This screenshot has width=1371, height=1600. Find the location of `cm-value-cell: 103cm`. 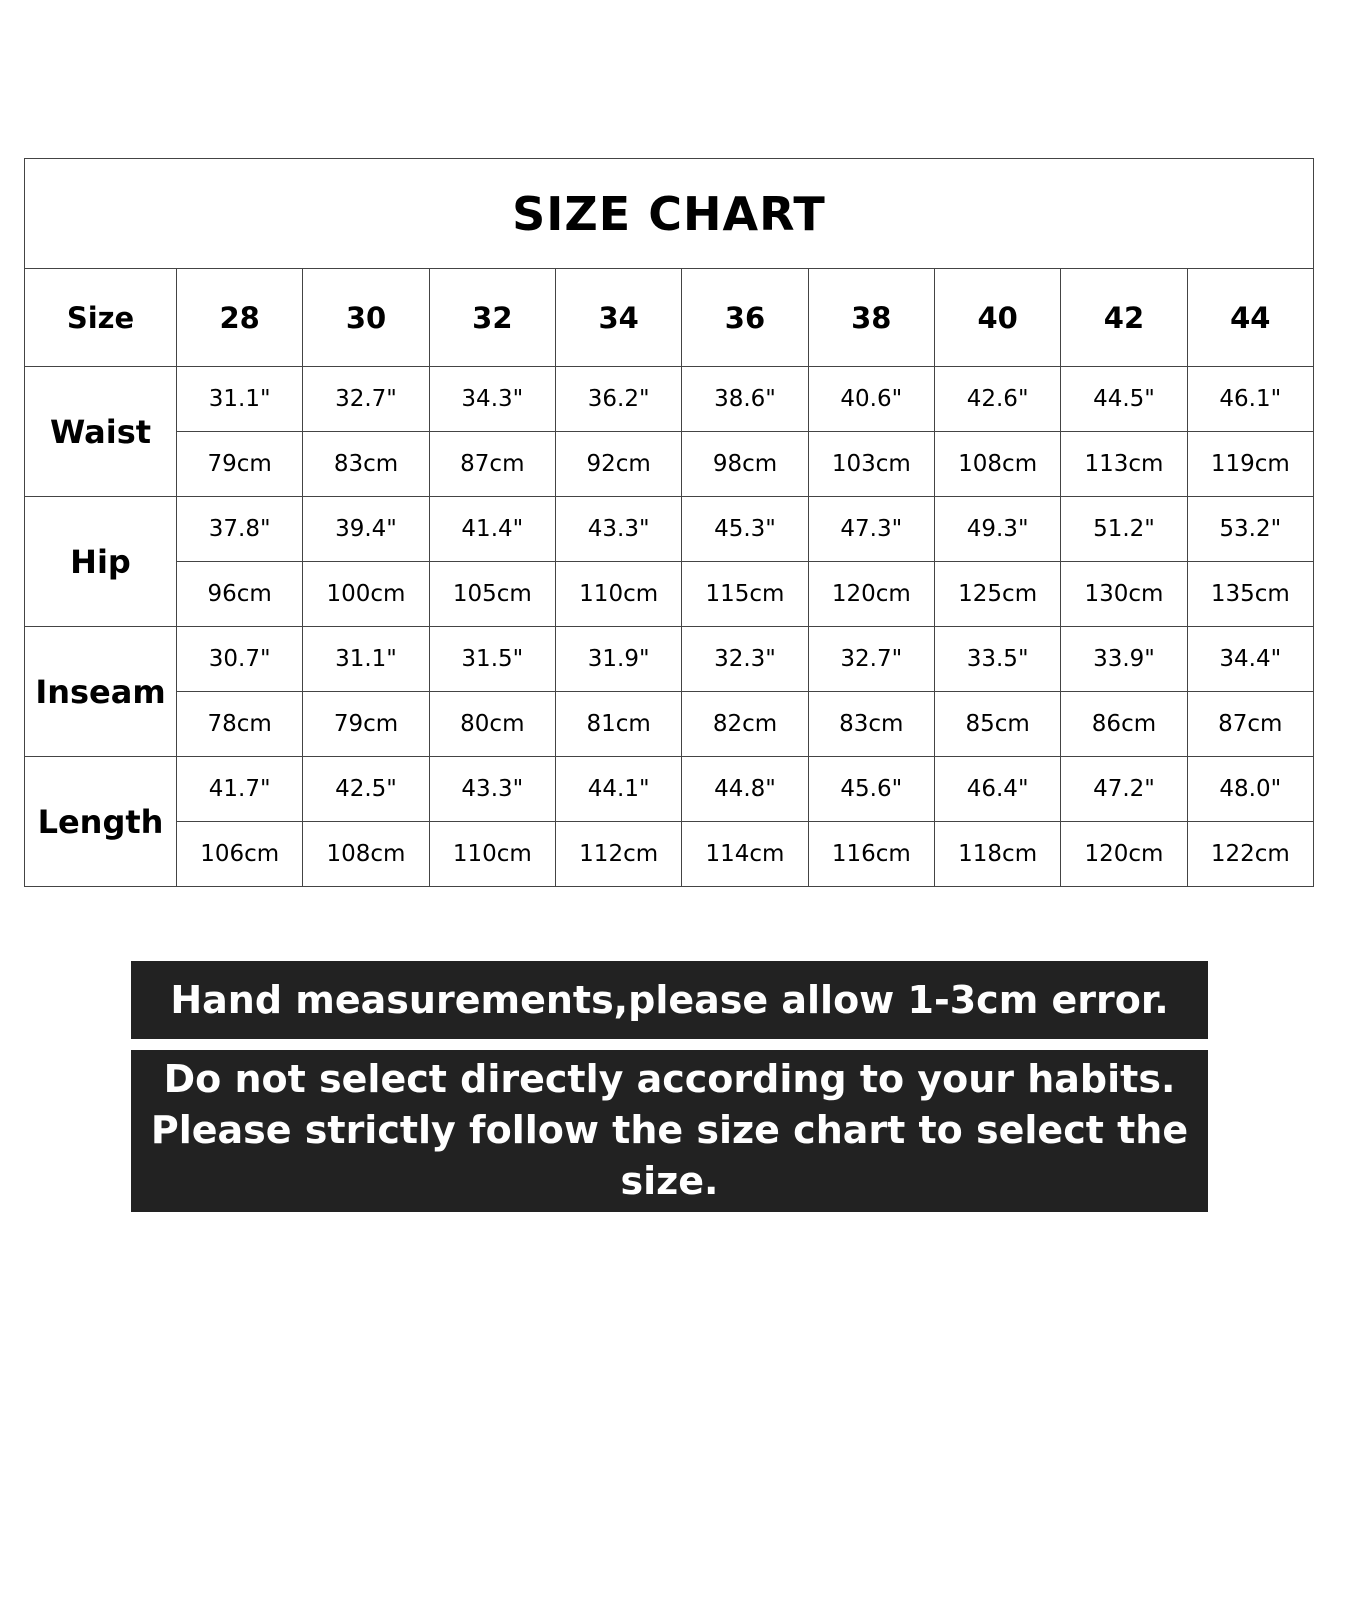

cm-value-cell: 103cm is located at coordinates (871, 464).